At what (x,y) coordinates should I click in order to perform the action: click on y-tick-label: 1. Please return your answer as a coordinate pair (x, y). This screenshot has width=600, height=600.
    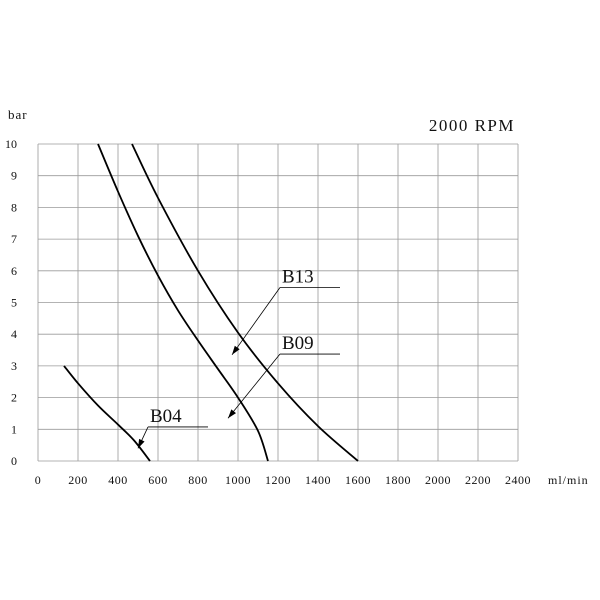
    Looking at the image, I should click on (14, 429).